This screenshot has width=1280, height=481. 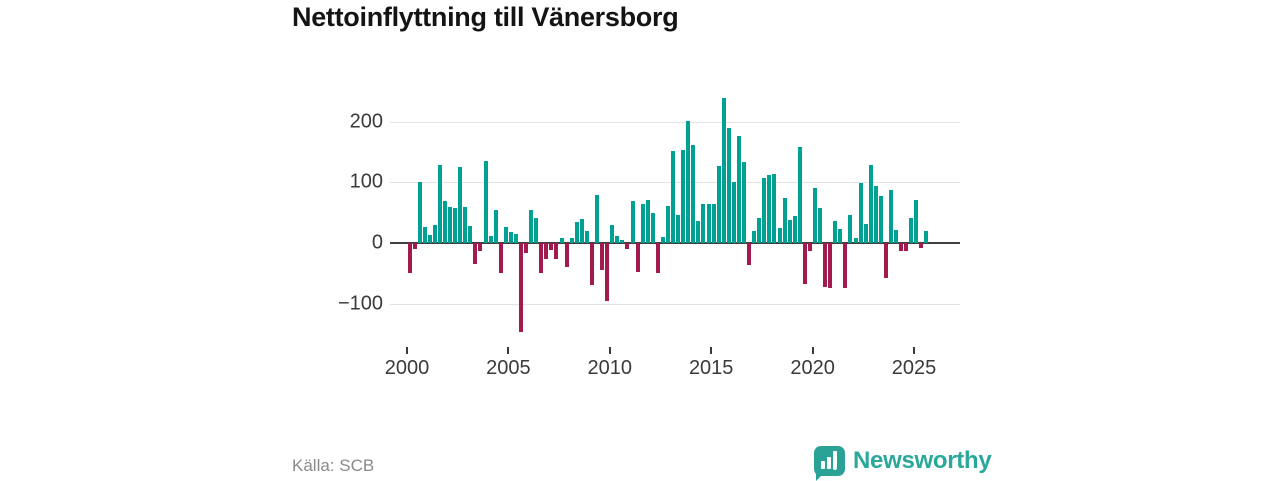 I want to click on x-axis-label: 2025, so click(x=914, y=368).